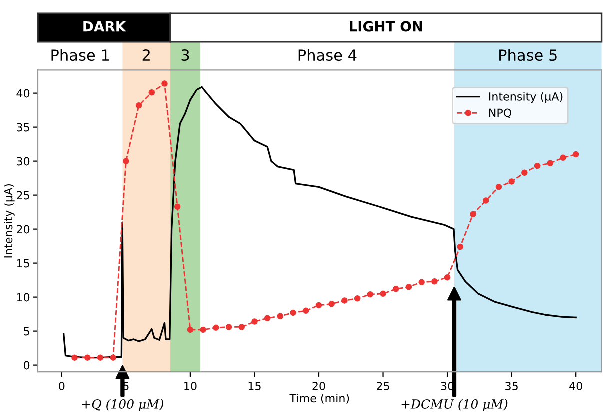 The height and width of the screenshot is (413, 603). I want to click on text: Phase 4, so click(327, 55).